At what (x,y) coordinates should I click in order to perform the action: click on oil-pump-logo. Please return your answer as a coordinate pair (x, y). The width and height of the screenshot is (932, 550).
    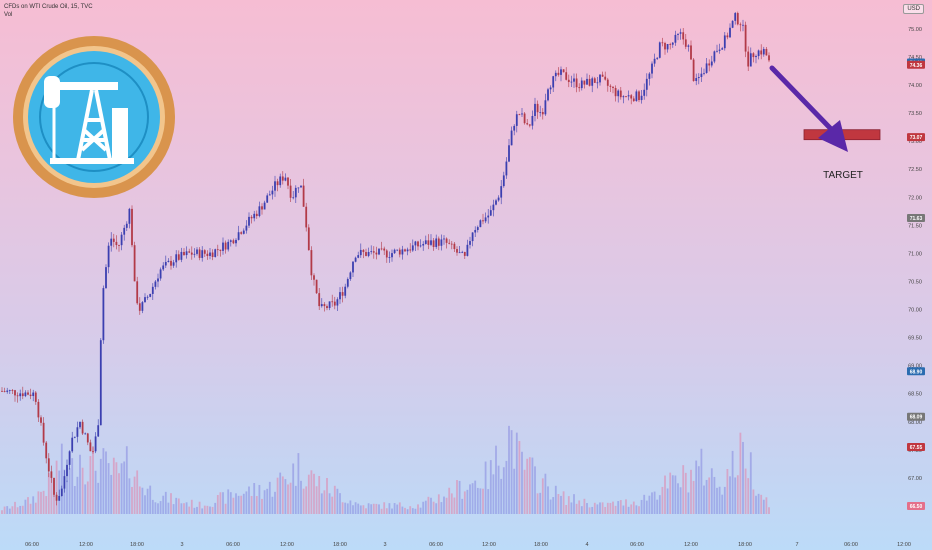
    Looking at the image, I should click on (94, 117).